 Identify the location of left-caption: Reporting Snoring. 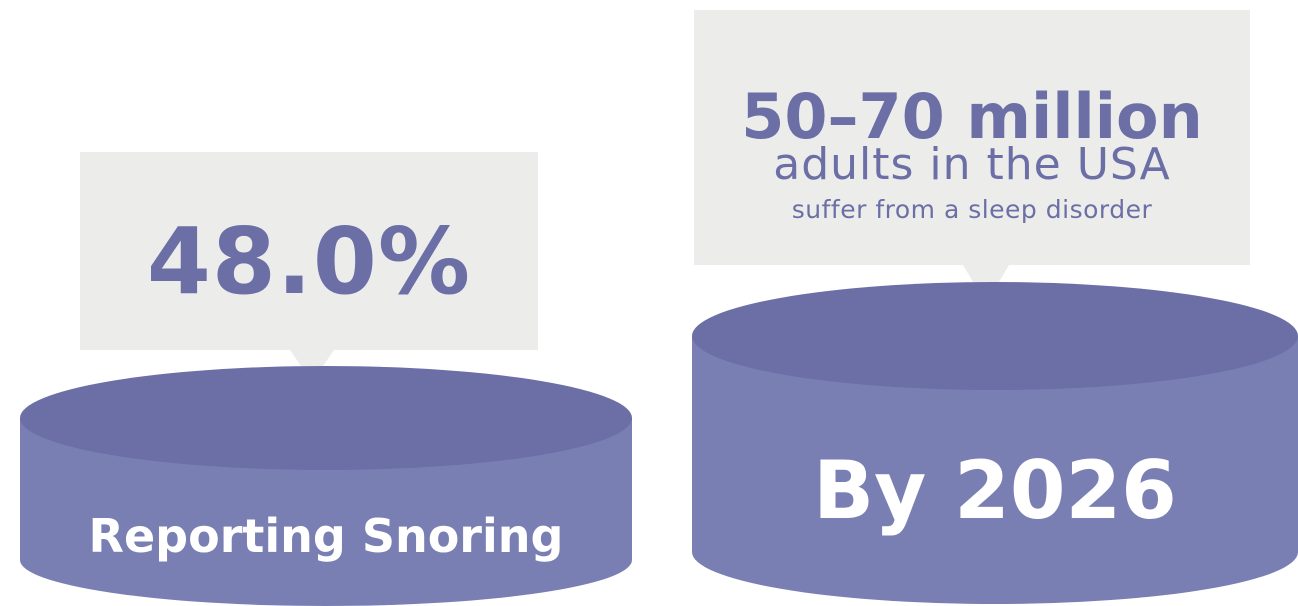
(326, 536).